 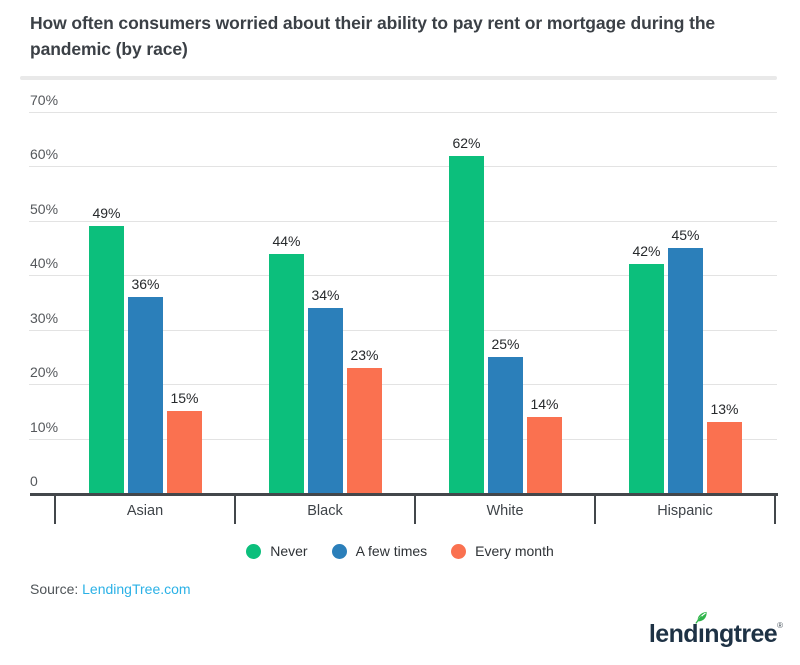 I want to click on x-axis-category-asian: Asian, so click(x=145, y=511).